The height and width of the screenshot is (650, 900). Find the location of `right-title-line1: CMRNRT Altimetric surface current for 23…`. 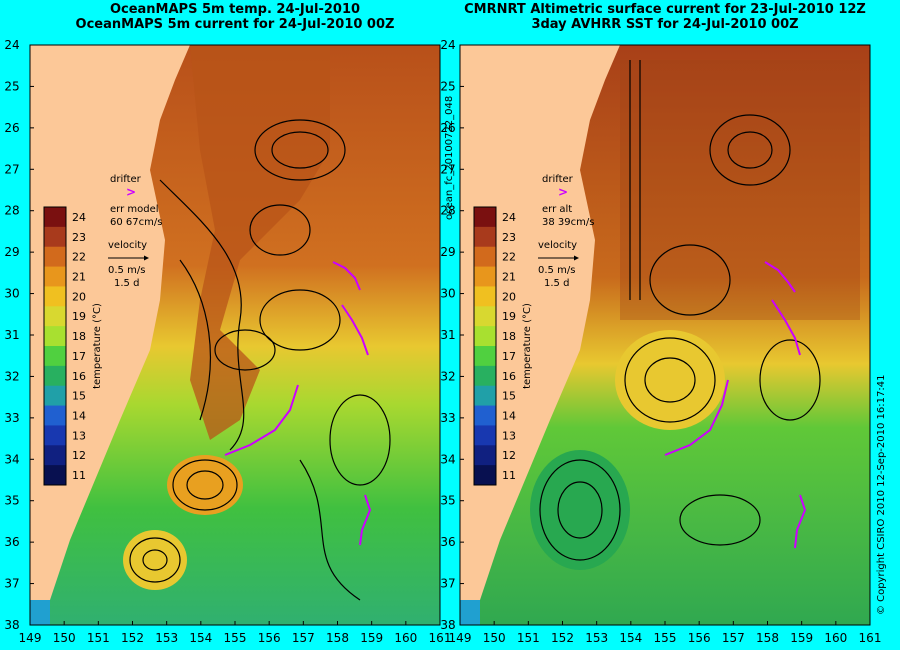

right-title-line1: CMRNRT Altimetric surface current for 23… is located at coordinates (665, 9).